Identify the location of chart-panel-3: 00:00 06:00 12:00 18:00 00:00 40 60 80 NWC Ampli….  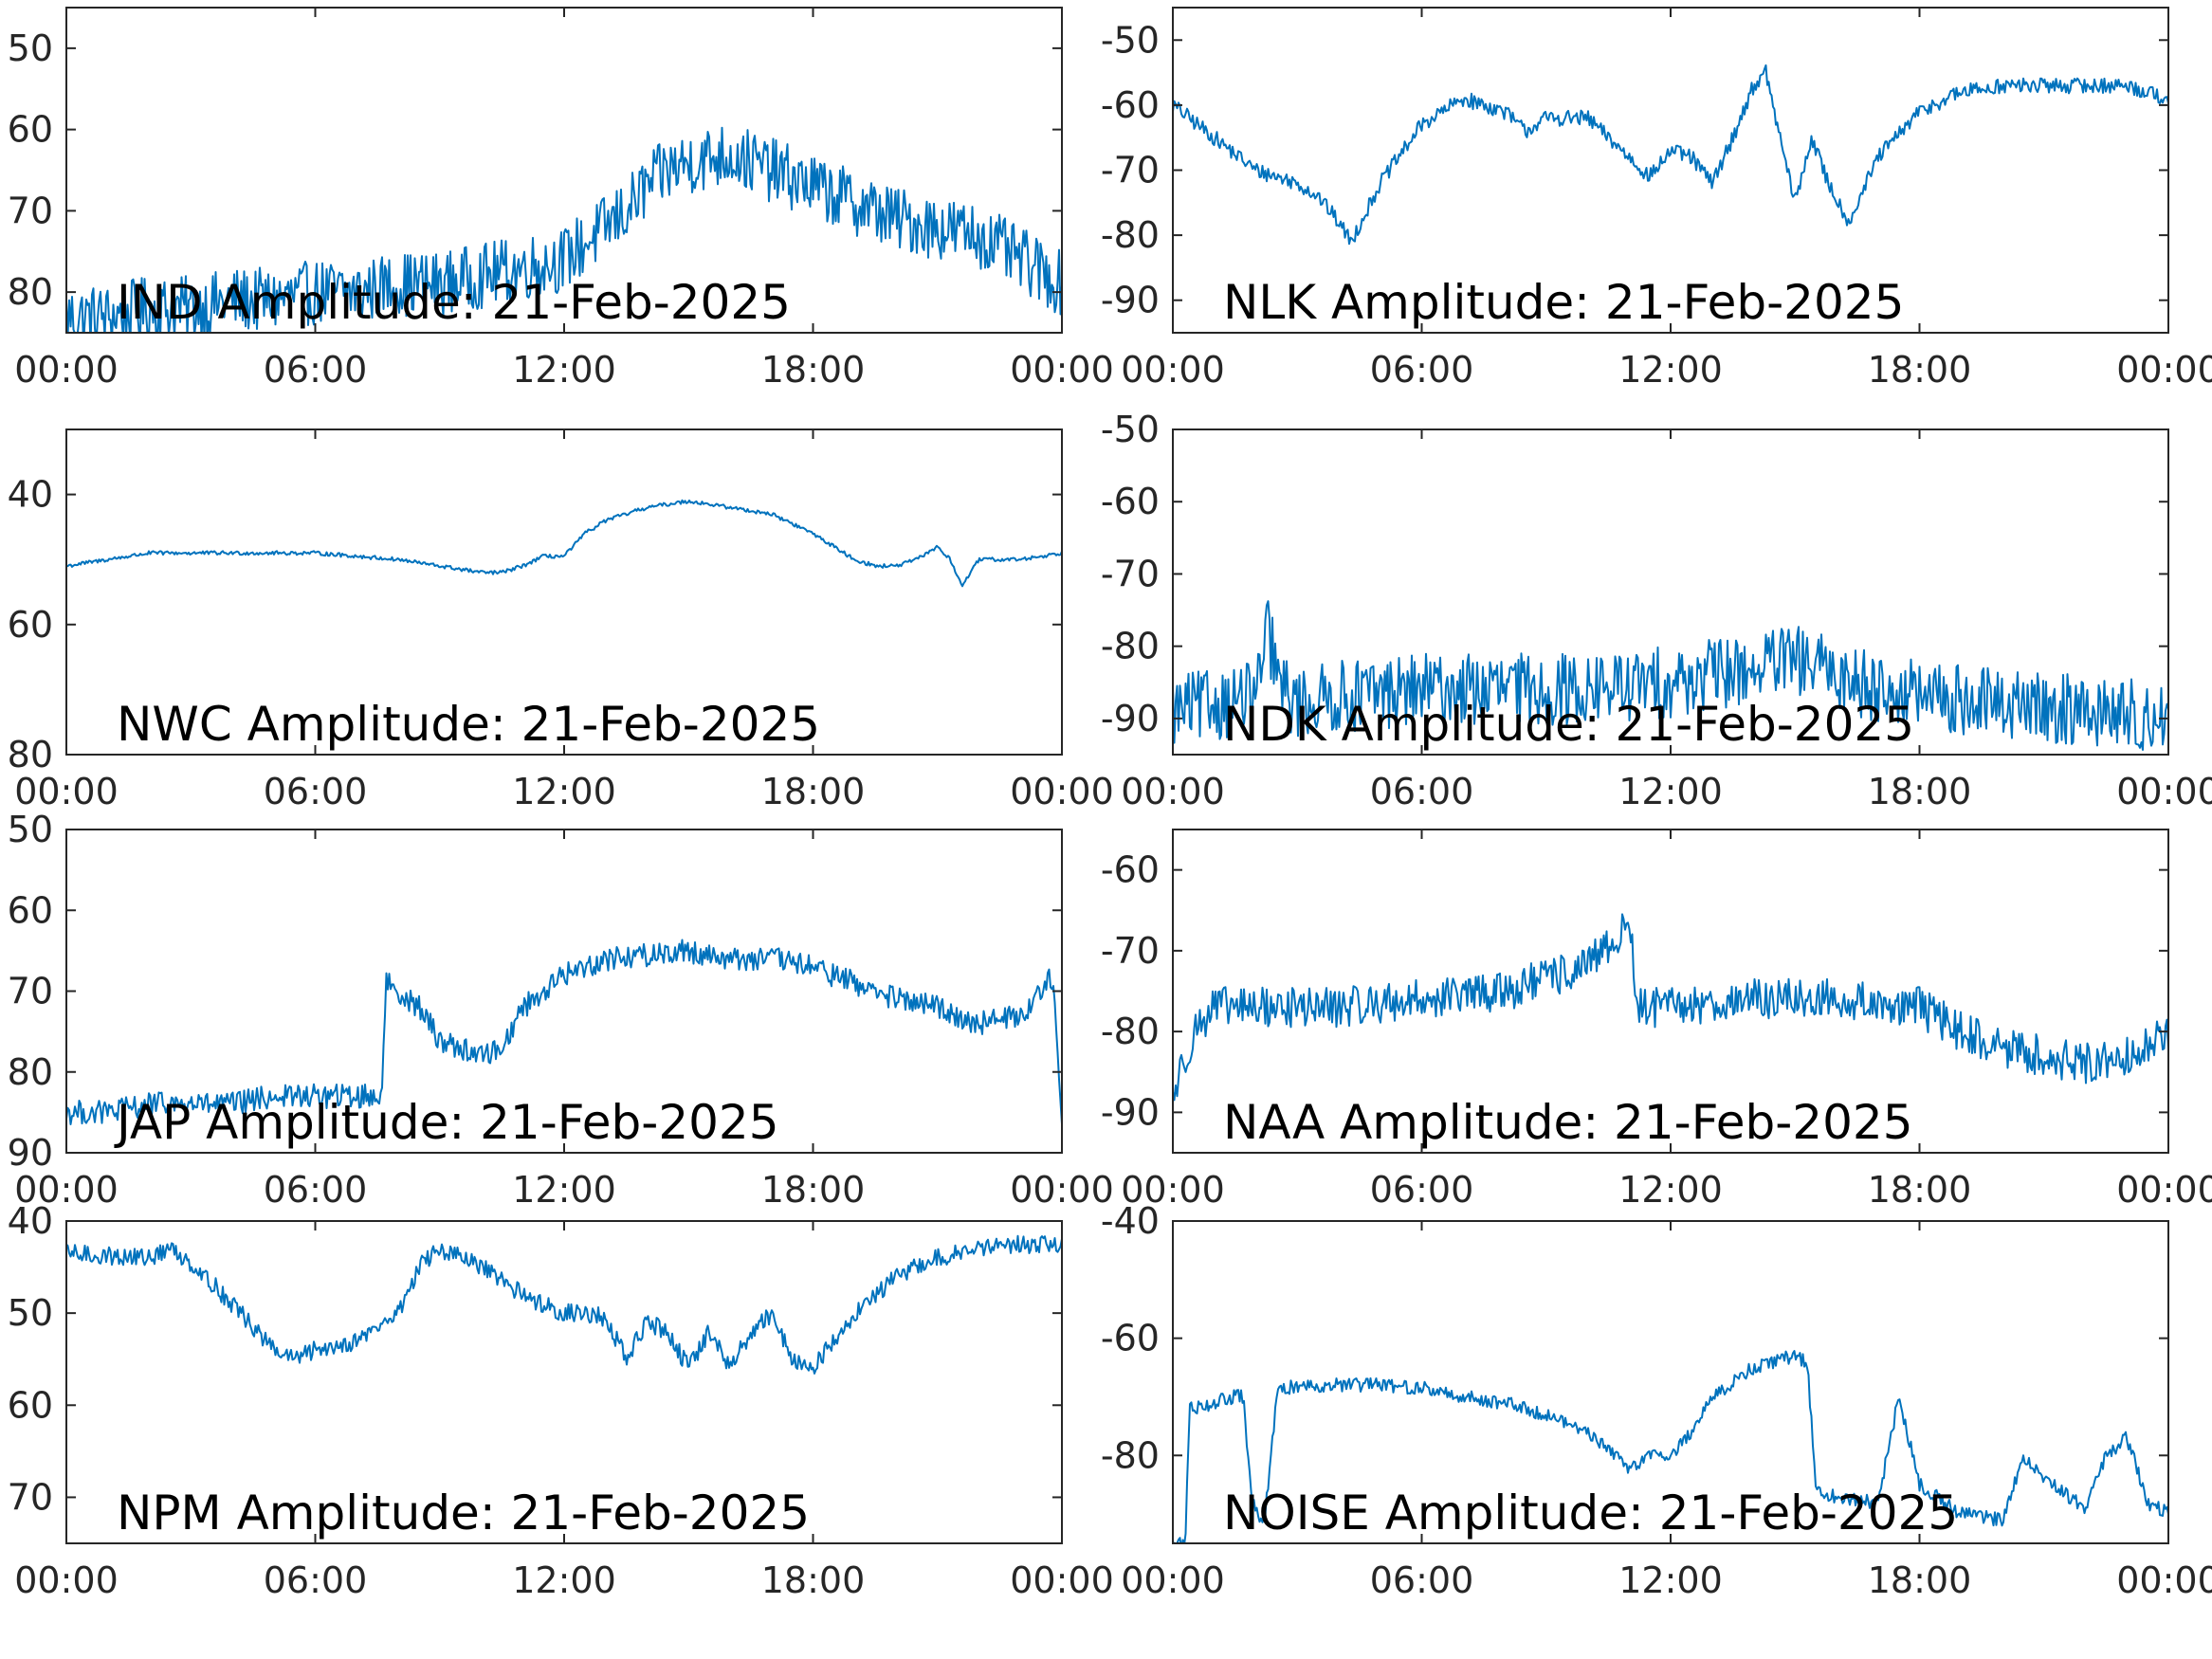
(561, 620).